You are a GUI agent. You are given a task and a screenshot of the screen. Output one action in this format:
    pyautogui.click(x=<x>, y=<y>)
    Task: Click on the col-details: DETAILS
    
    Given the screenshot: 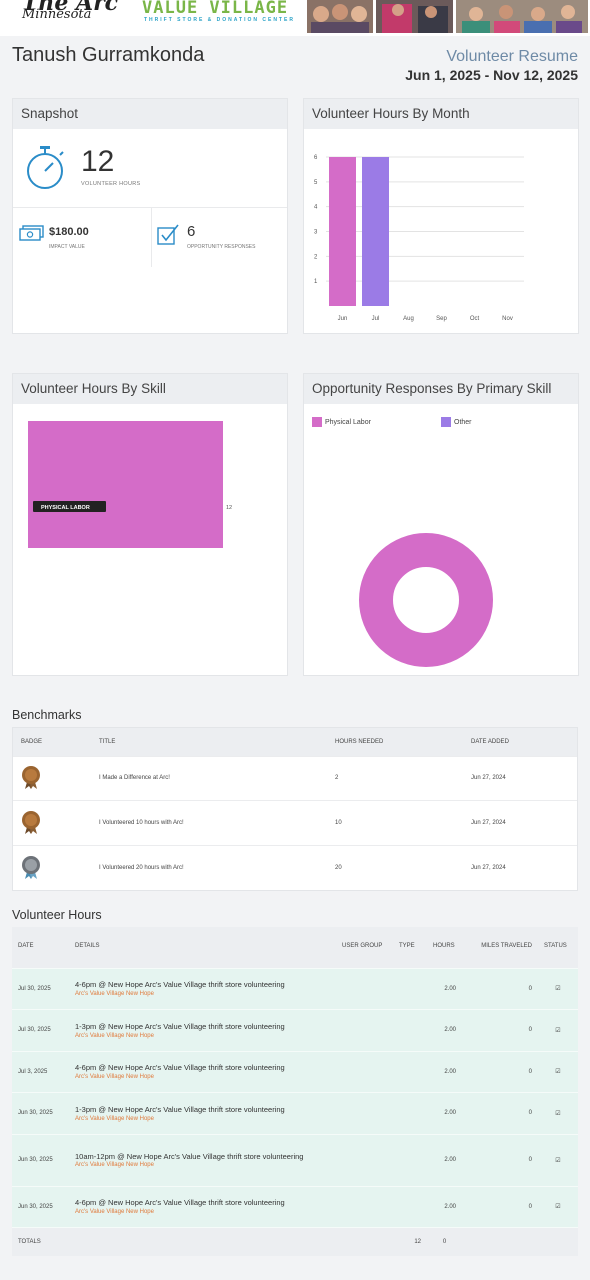 What is the action you would take?
    pyautogui.click(x=202, y=947)
    